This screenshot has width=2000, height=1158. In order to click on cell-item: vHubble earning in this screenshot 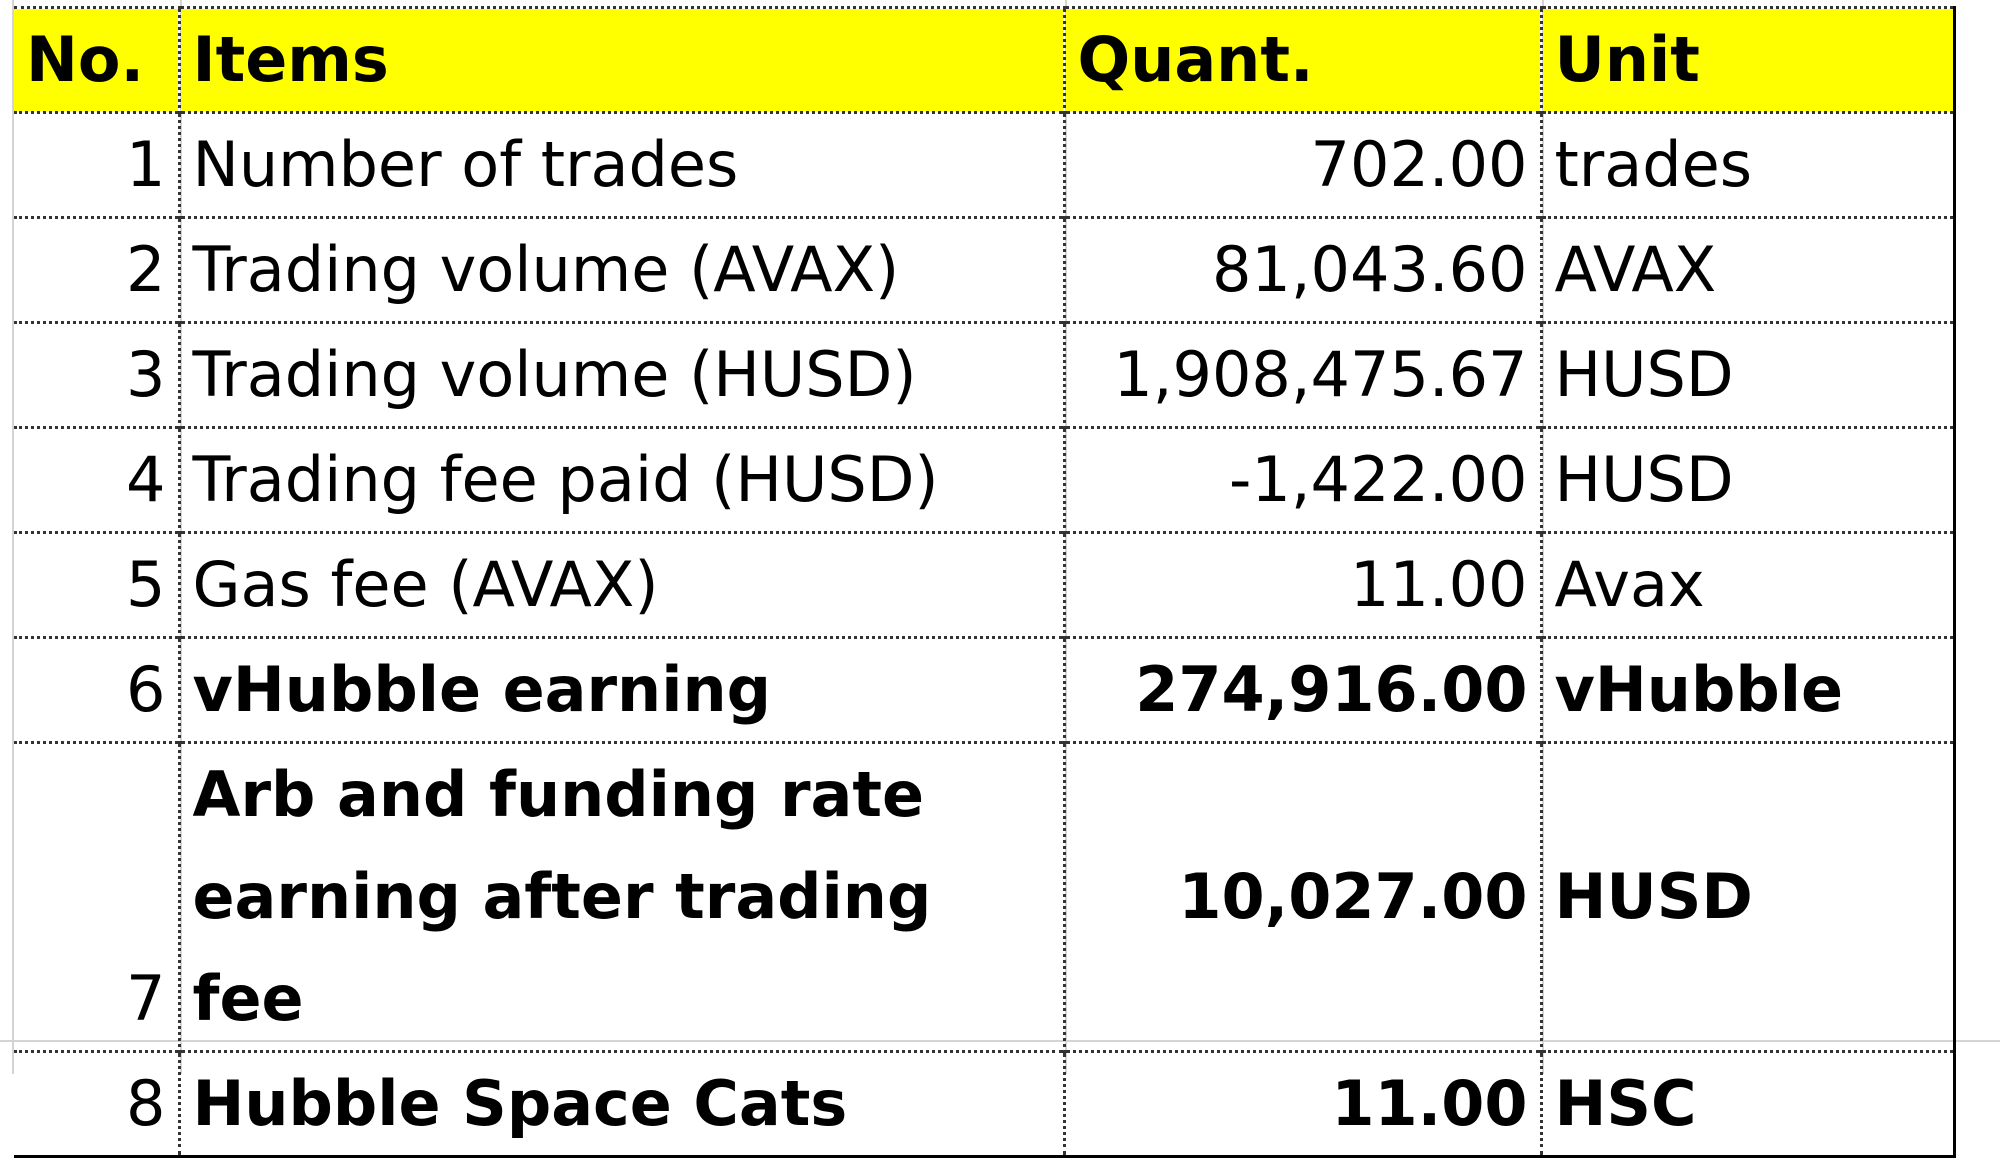, I will do `click(620, 689)`.